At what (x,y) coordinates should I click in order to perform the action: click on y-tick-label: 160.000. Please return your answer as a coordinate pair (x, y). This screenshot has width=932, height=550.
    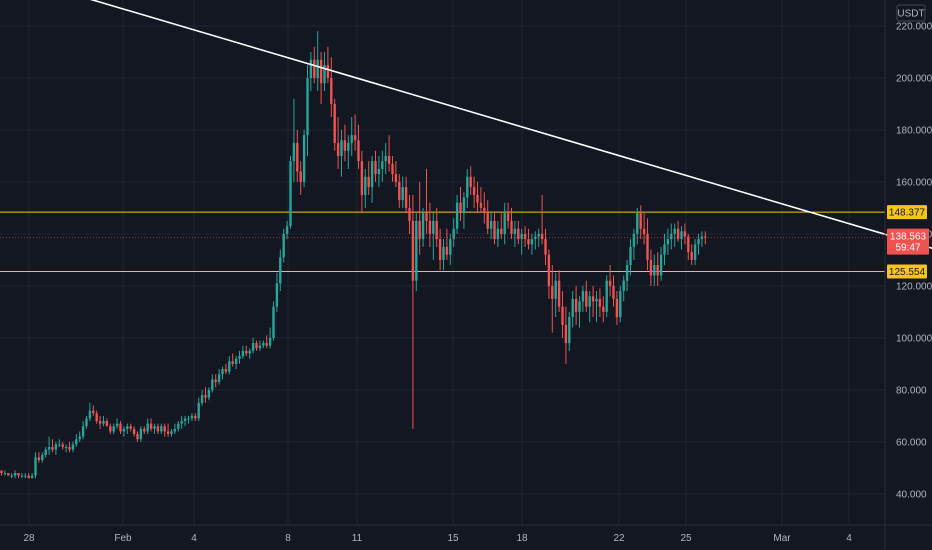
    Looking at the image, I should click on (914, 182).